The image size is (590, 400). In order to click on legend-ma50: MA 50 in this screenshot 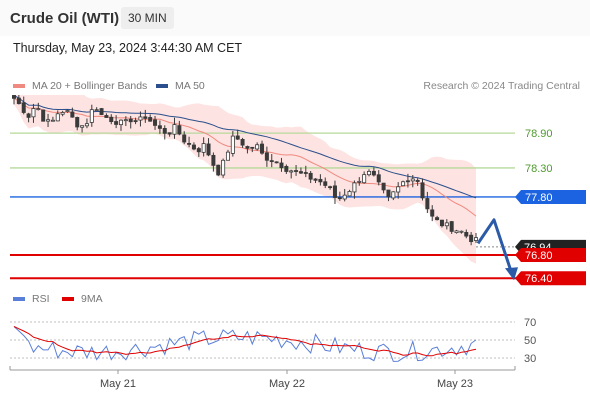, I will do `click(180, 86)`.